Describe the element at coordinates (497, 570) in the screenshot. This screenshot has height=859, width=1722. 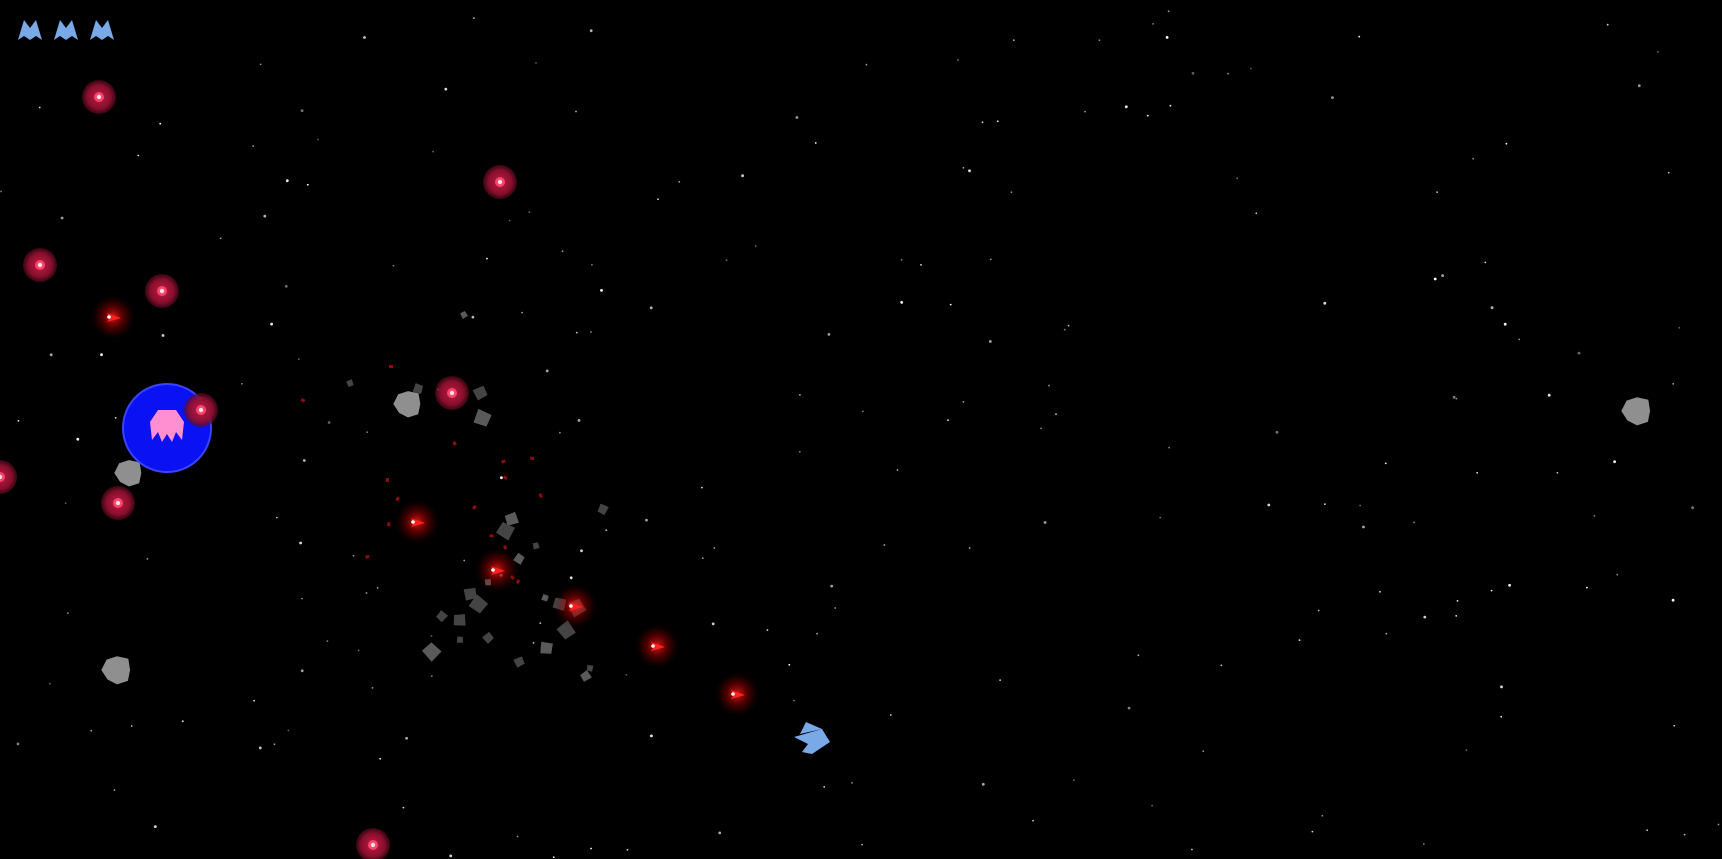
I see `enemy-shot` at that location.